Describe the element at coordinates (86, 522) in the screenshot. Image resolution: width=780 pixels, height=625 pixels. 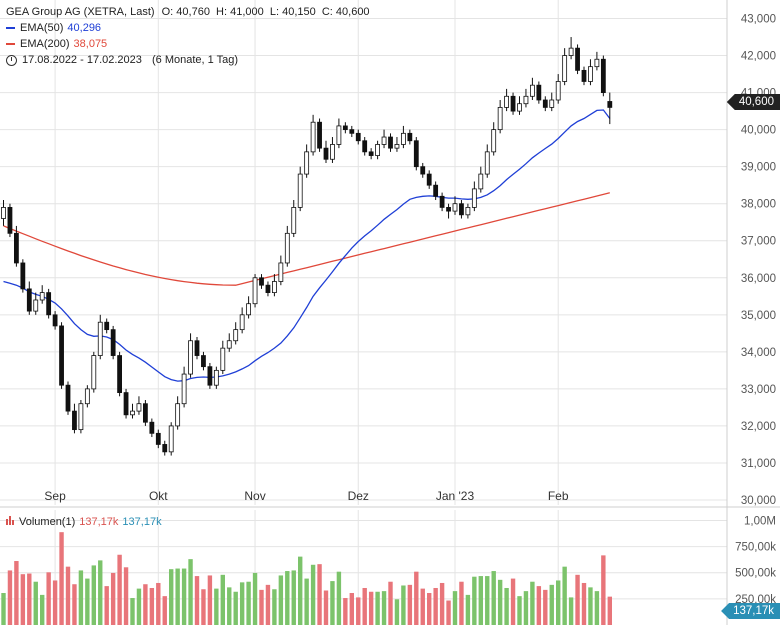
I see `legend-volume: Volumen(1) 137,17k 137,17k` at that location.